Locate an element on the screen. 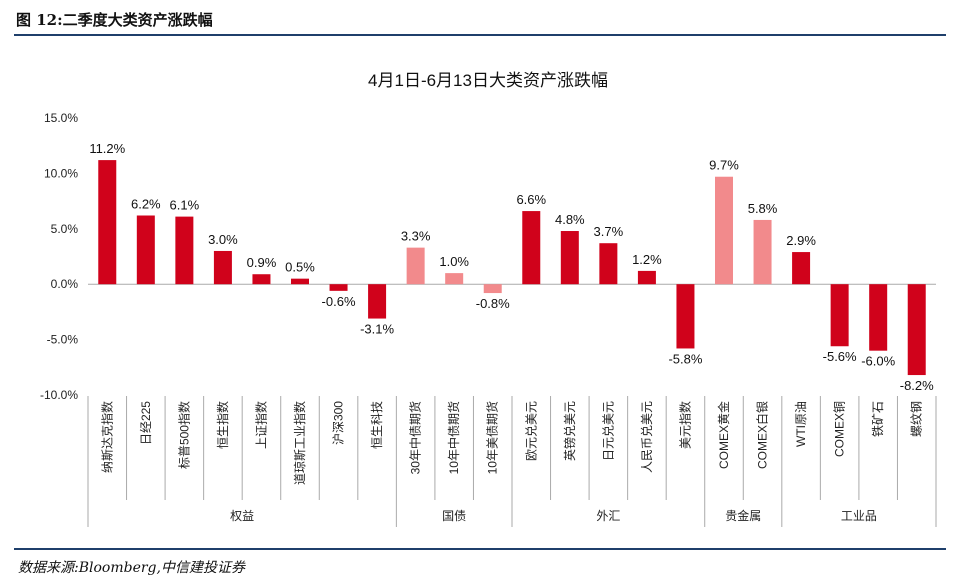  y-tick-label: 10.0% is located at coordinates (61, 173).